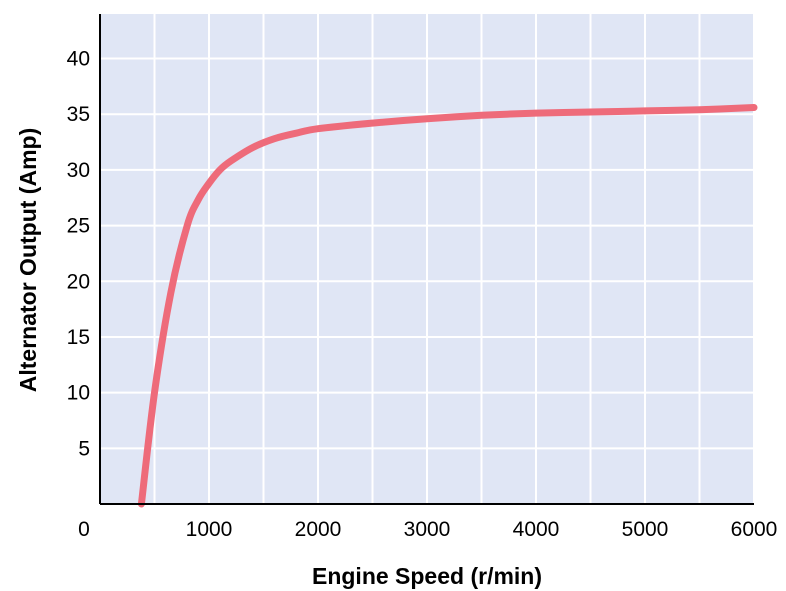 The image size is (786, 591). I want to click on y-axis-title: Alternator Output (Amp), so click(28, 260).